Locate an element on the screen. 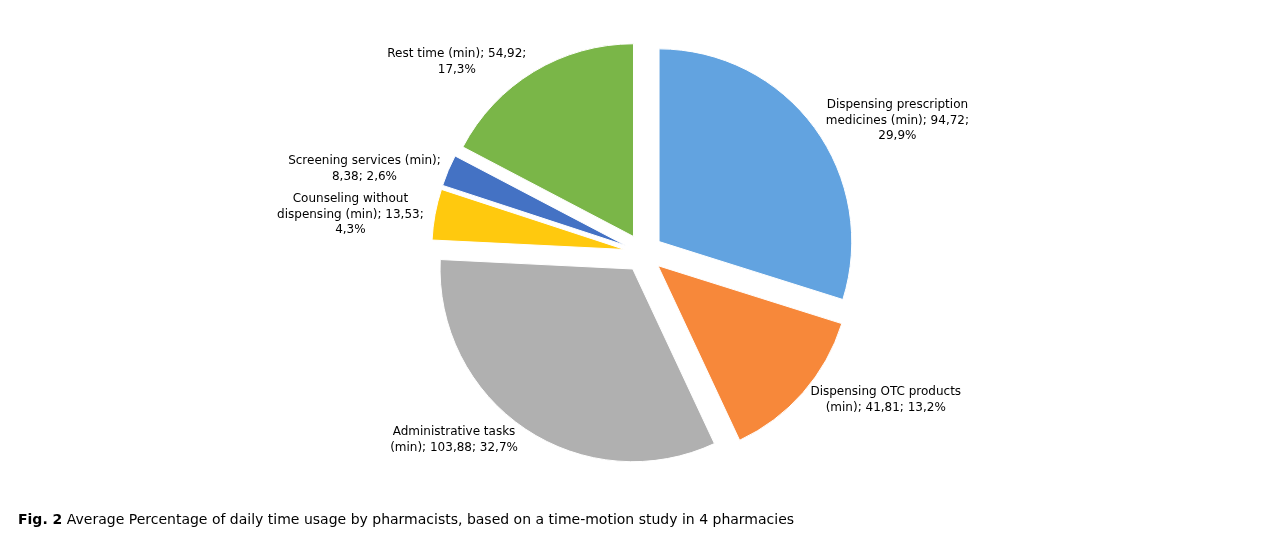  slice-label: Counseling without dispensing (min); 13,53; 4,3% is located at coordinates (350, 214).